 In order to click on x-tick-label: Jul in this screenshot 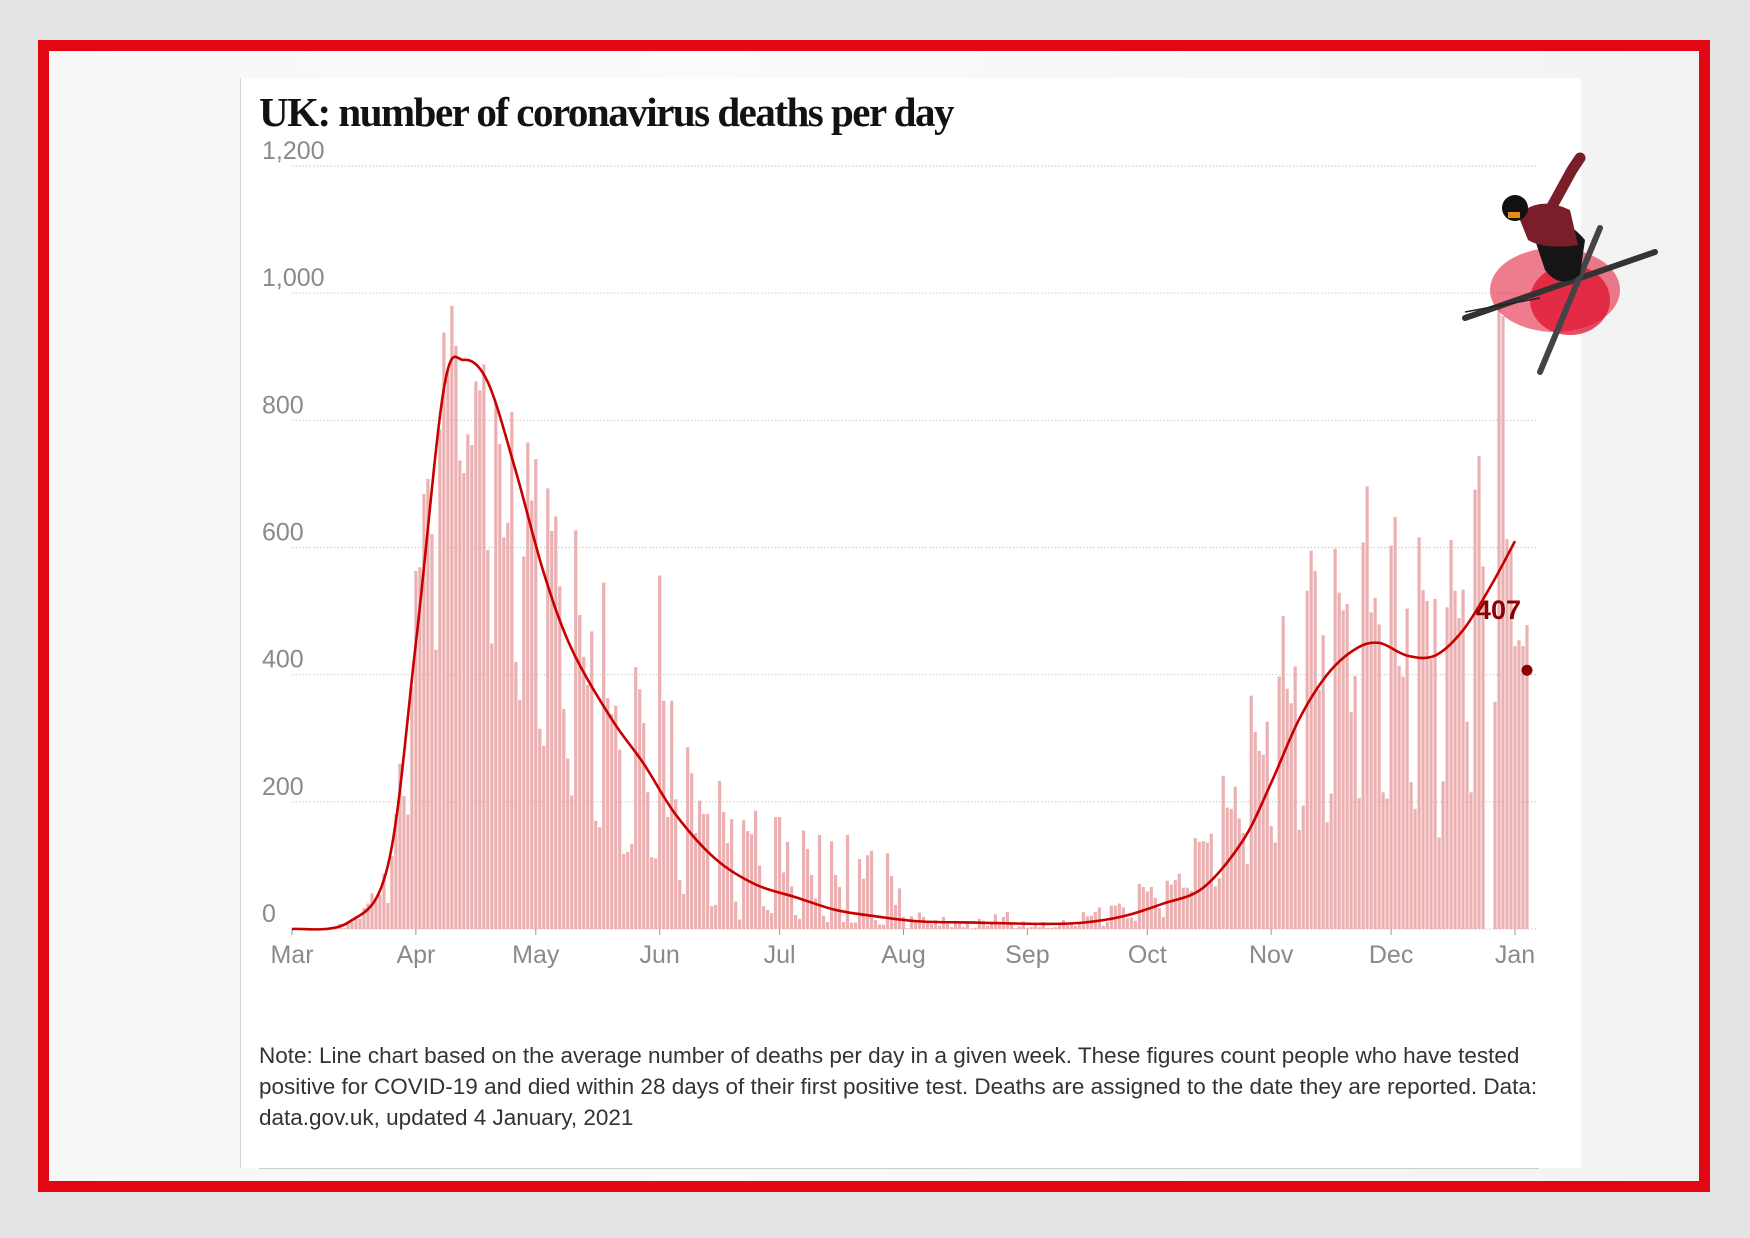, I will do `click(780, 955)`.